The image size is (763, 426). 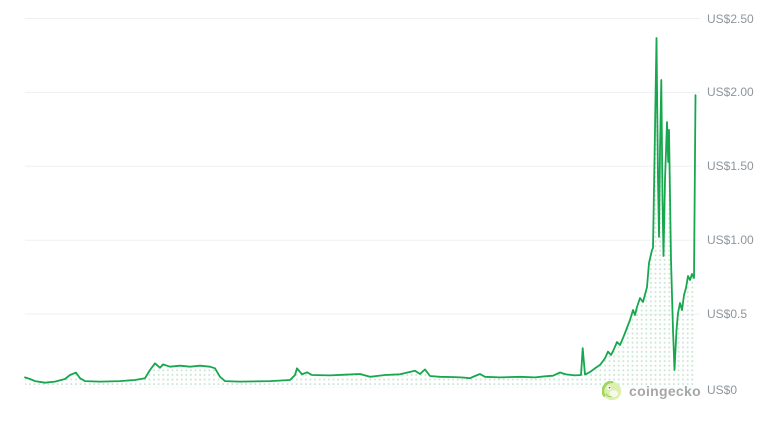 I want to click on y-axis-label-0.5: US$0.5, so click(x=727, y=314).